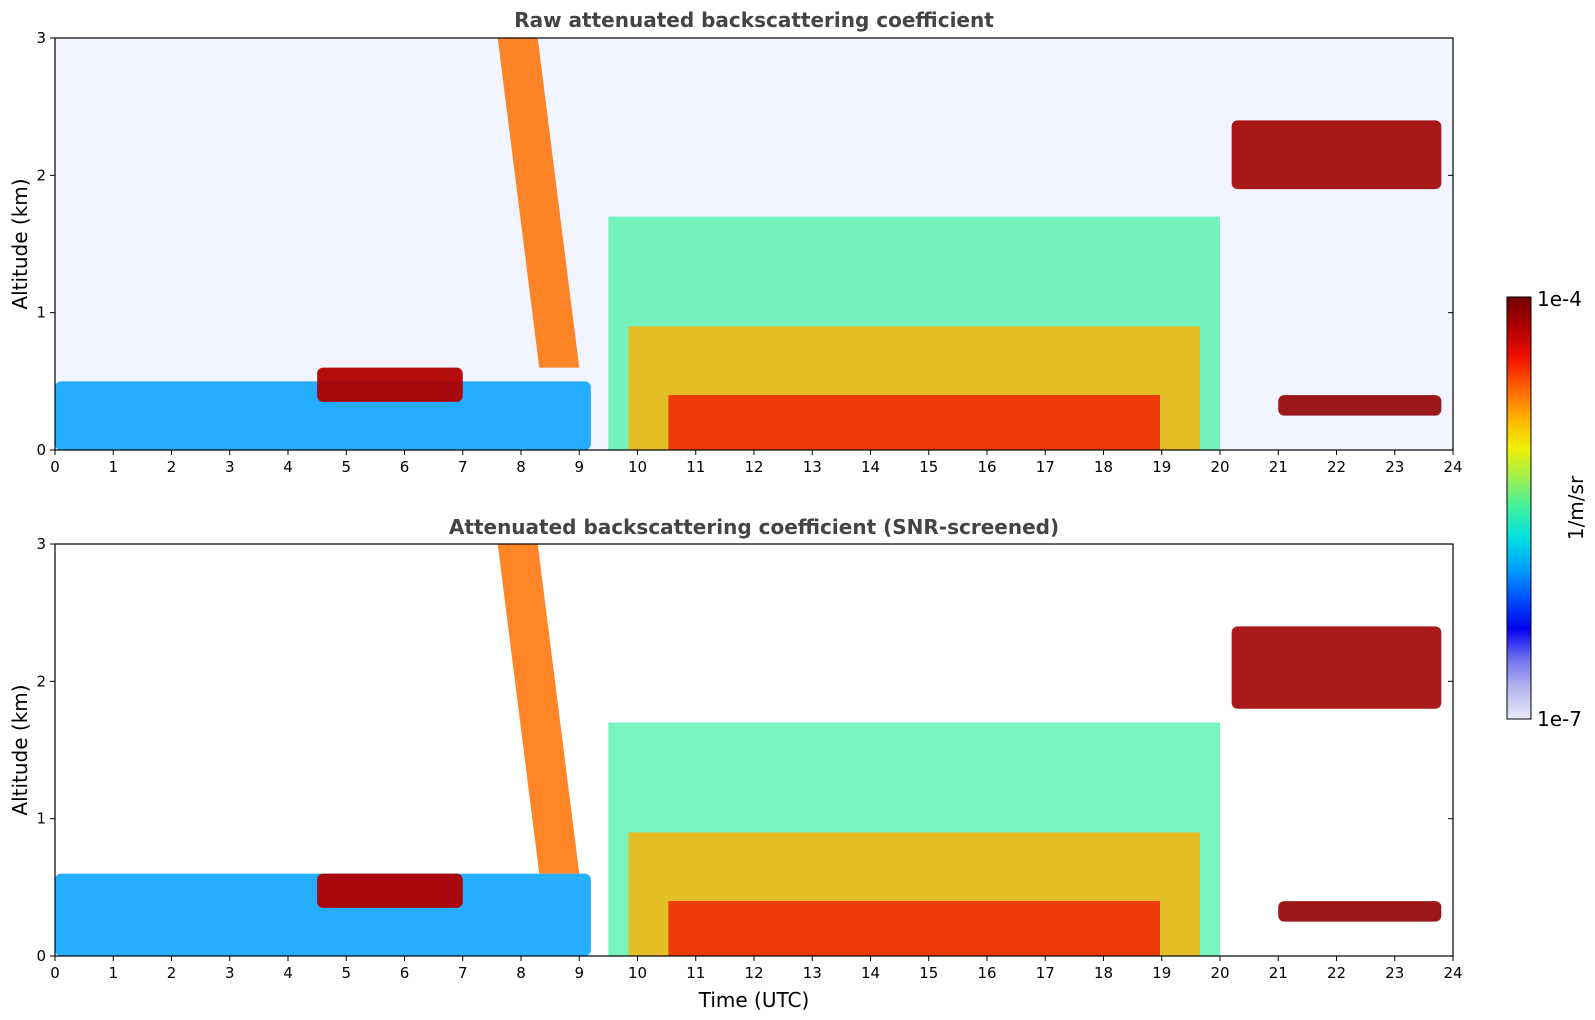  What do you see at coordinates (20, 749) in the screenshot?
I see `panel-snr-ylabel: Altitude (km)` at bounding box center [20, 749].